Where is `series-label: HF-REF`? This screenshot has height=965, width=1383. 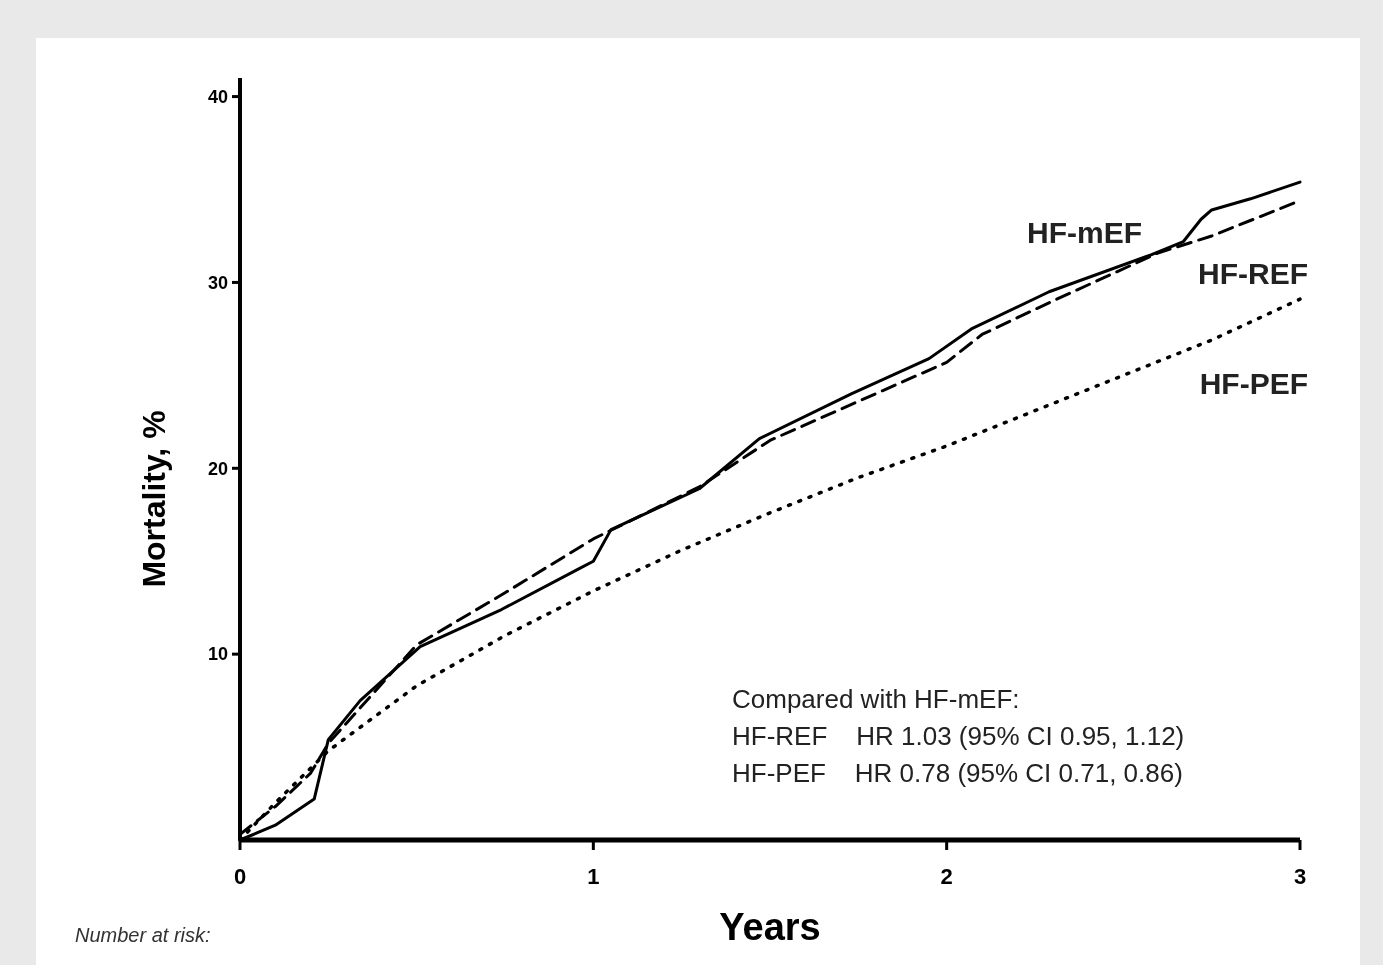 series-label: HF-REF is located at coordinates (1253, 273).